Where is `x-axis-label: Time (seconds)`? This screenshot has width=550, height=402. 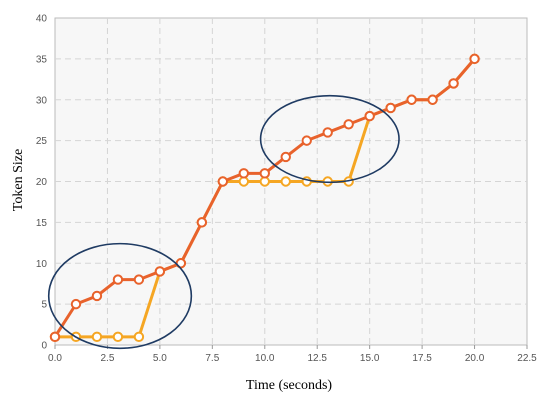
x-axis-label: Time (seconds) is located at coordinates (289, 385).